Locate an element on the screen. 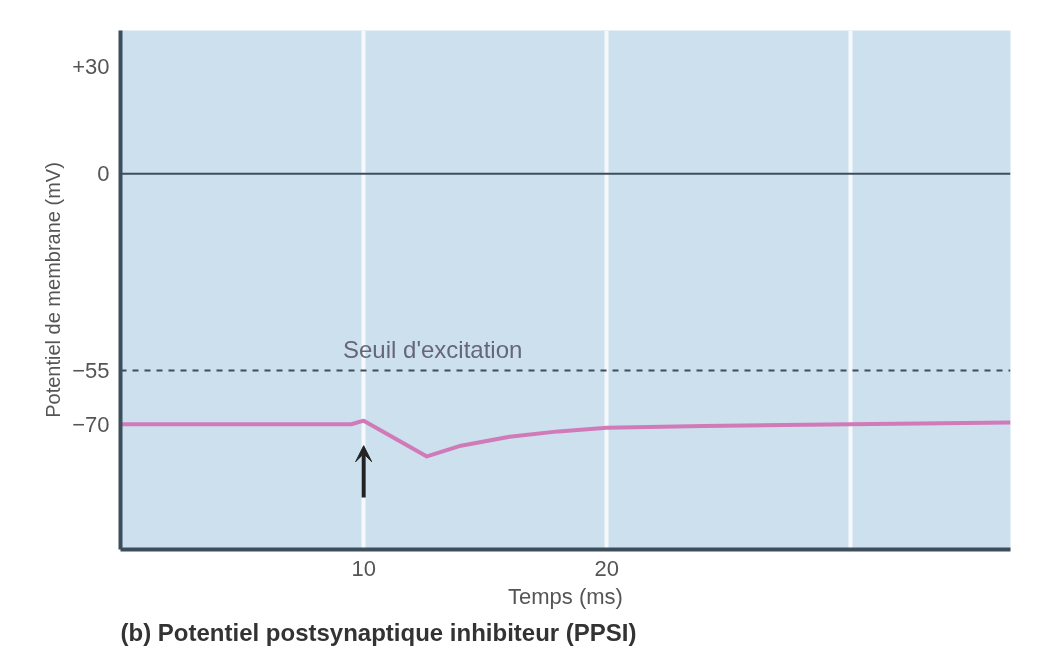  y-tick-label: −70 is located at coordinates (91, 424).